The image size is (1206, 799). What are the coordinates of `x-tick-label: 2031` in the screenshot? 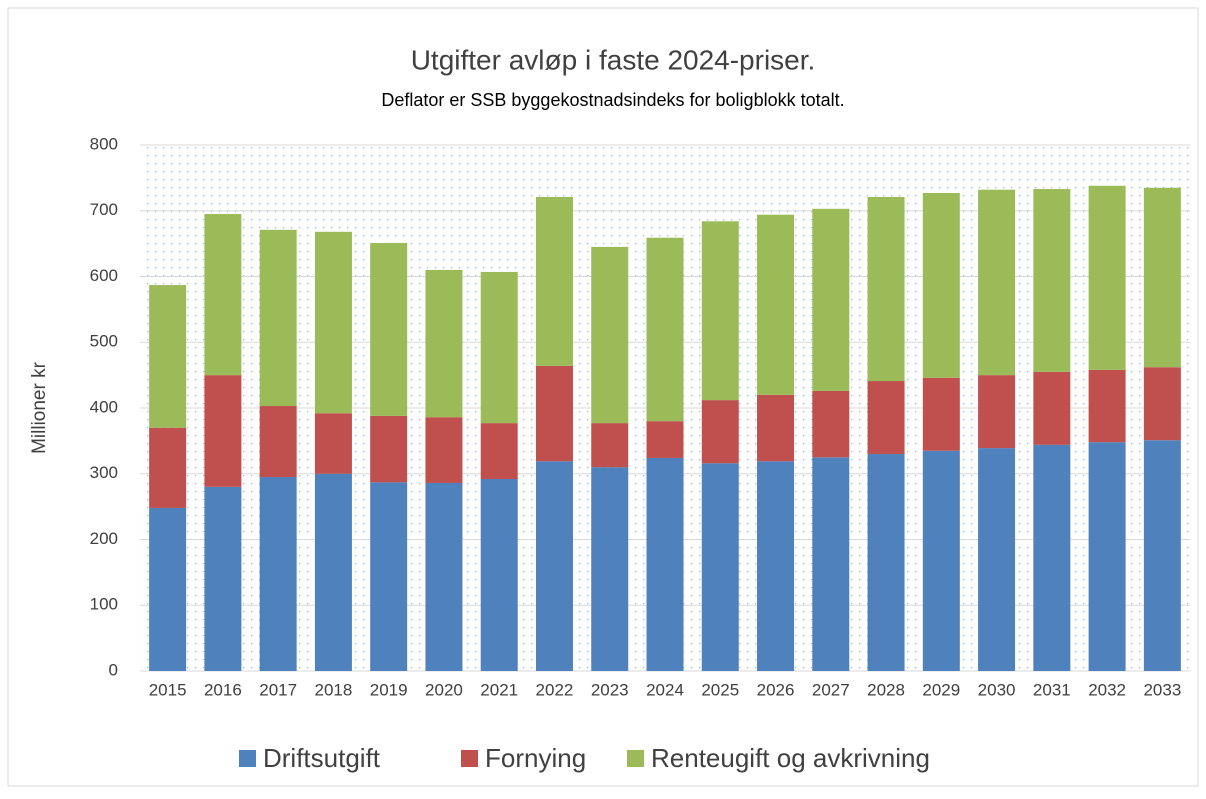 It's located at (1052, 689).